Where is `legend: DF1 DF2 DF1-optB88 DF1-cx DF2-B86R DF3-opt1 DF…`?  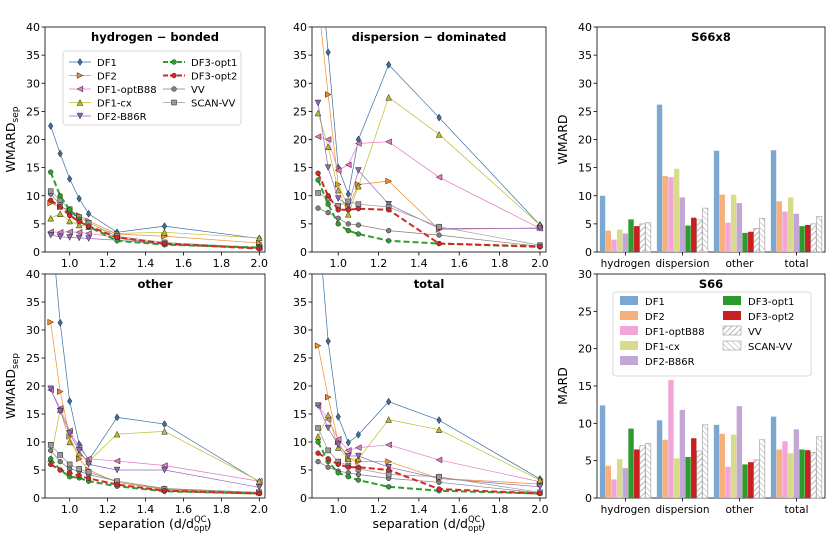
legend: DF1 DF2 DF1-optB88 DF1-cx DF2-B86R DF3-opt1 DF… is located at coordinates (712, 334).